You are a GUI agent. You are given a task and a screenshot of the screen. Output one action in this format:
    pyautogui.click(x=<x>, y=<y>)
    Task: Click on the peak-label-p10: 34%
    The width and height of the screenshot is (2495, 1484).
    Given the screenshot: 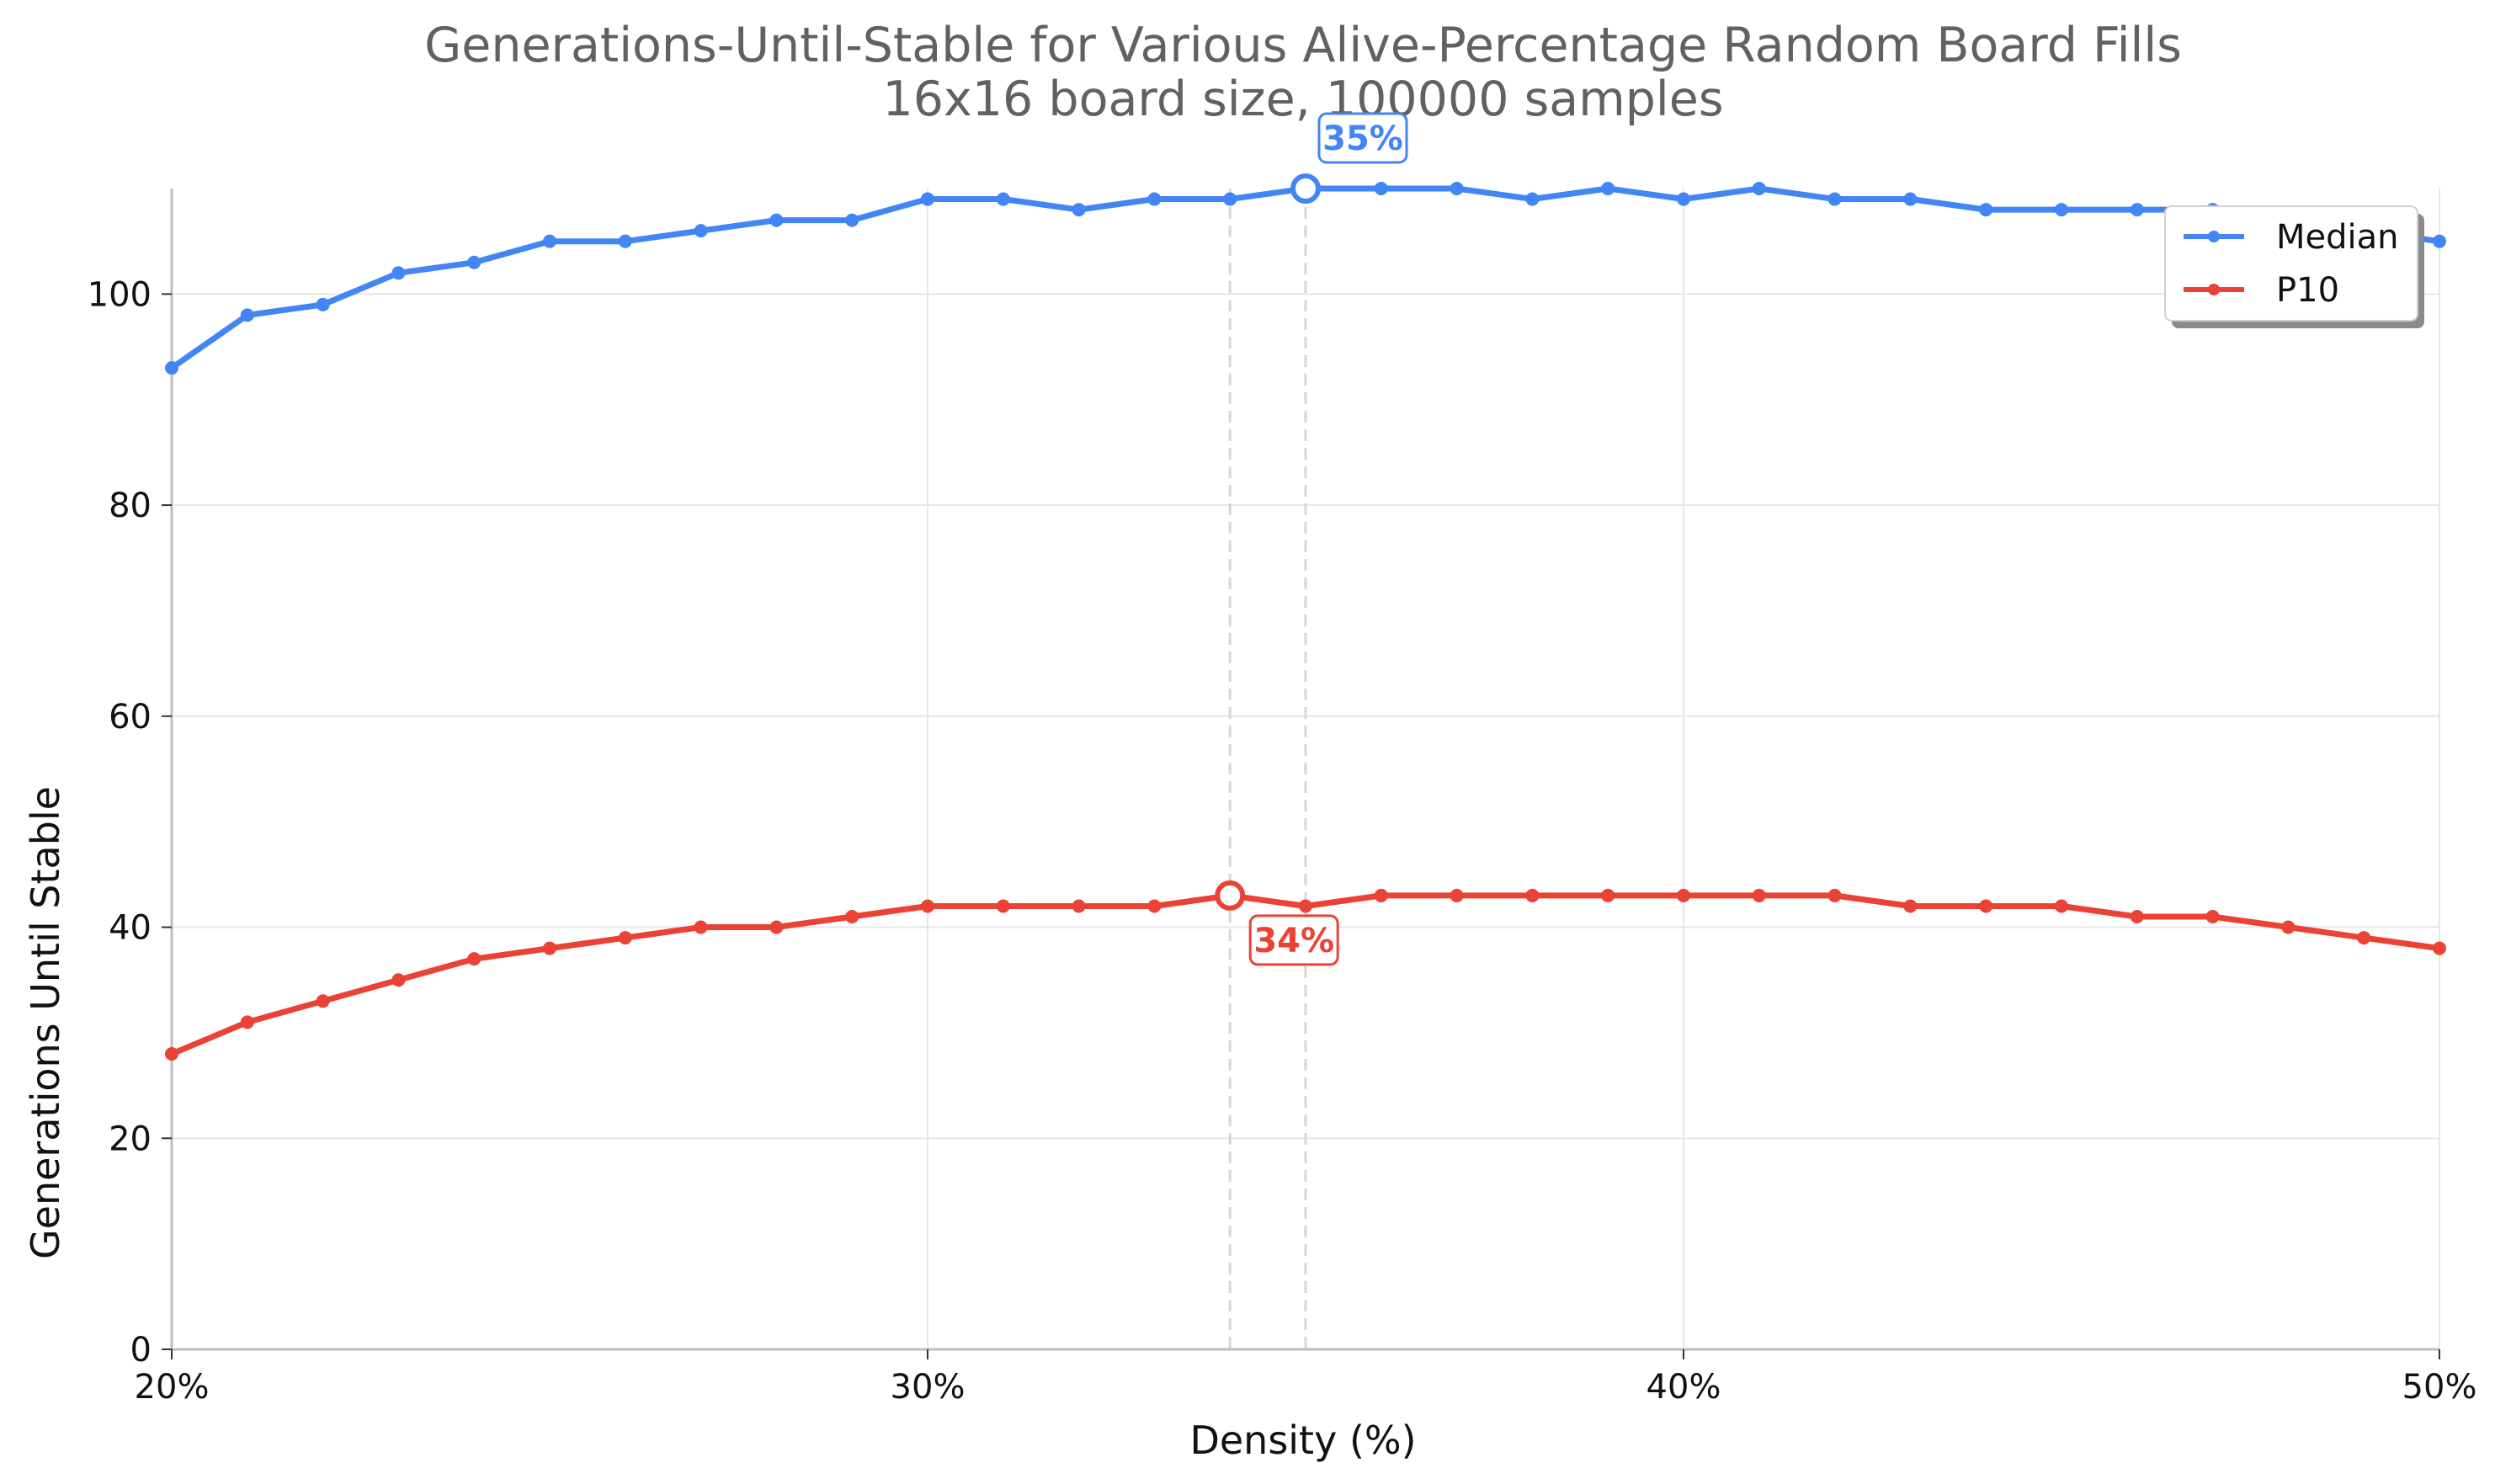 What is the action you would take?
    pyautogui.click(x=1293, y=941)
    